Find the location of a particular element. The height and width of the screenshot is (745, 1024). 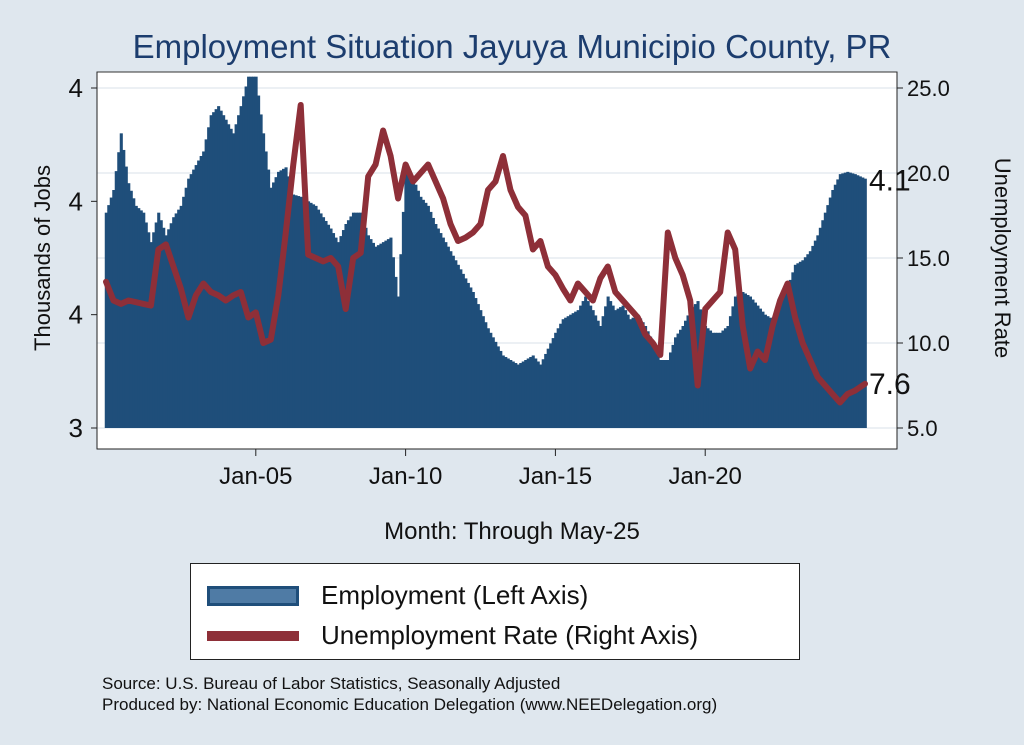

left-tick-label: 3 is located at coordinates (76, 428).